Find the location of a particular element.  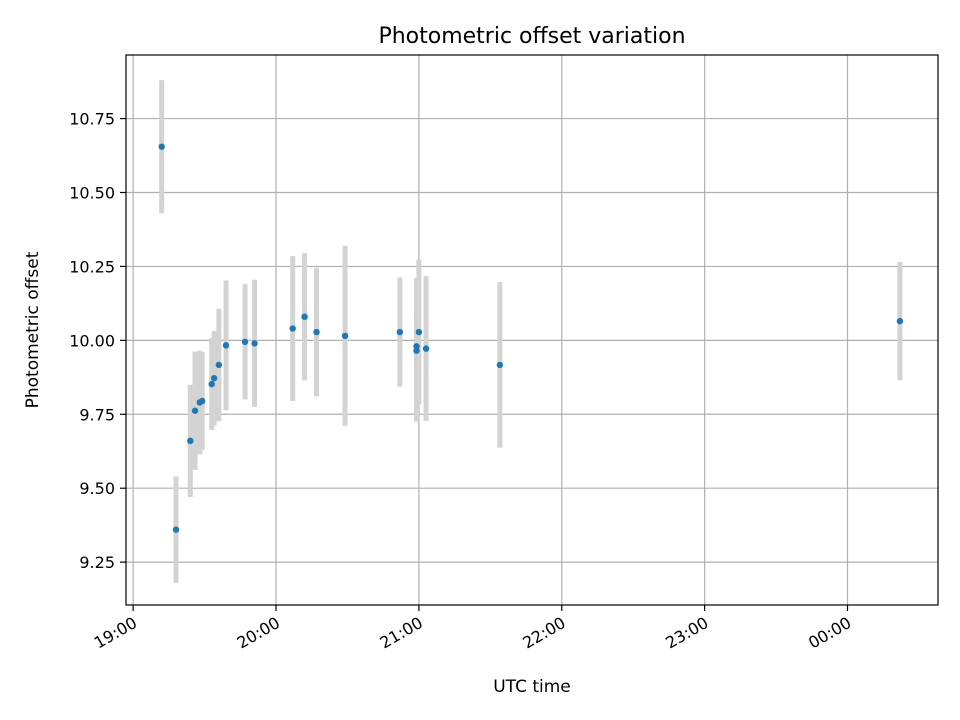

x-axis-label: UTC time is located at coordinates (532, 687).